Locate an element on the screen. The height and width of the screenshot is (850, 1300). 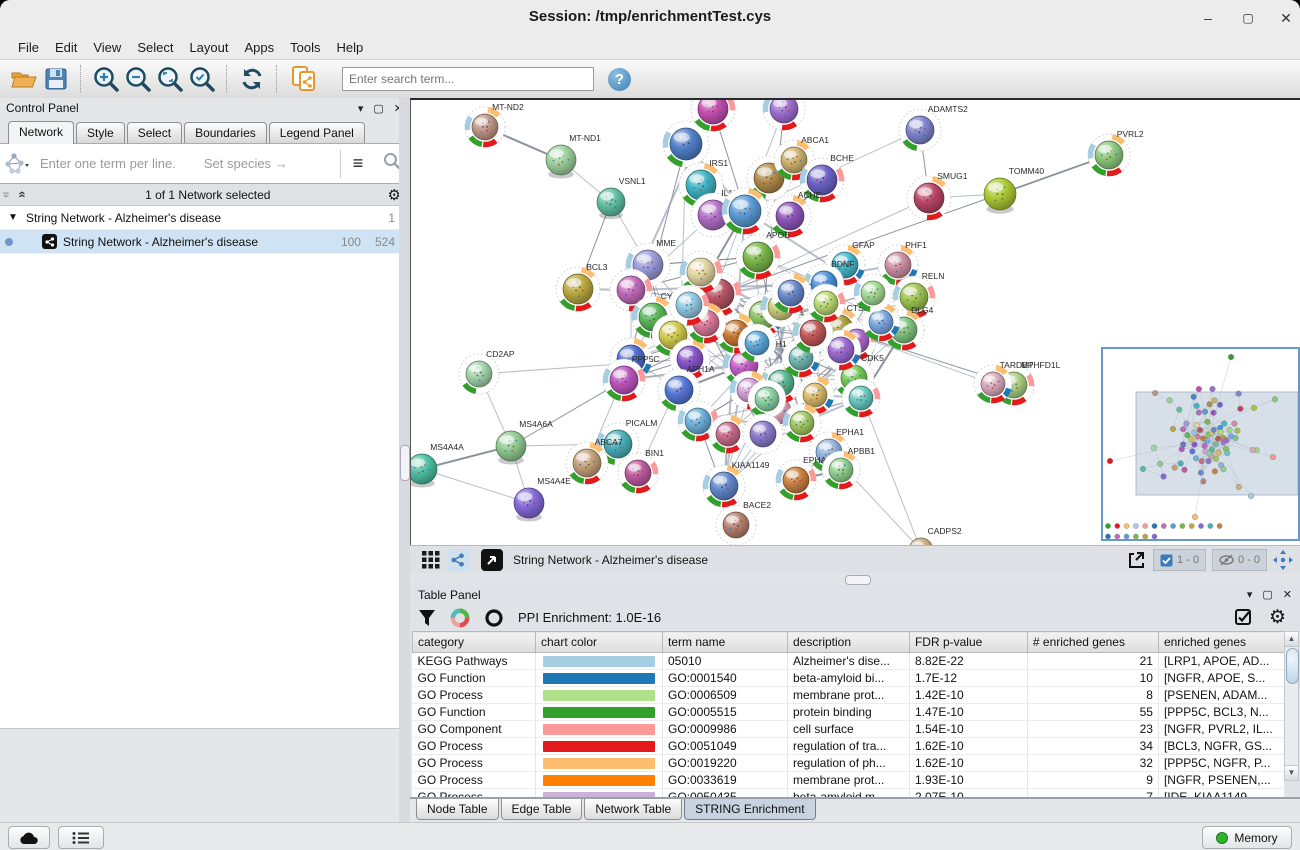
tree-collapse-icon: ▼ is located at coordinates (13, 217).